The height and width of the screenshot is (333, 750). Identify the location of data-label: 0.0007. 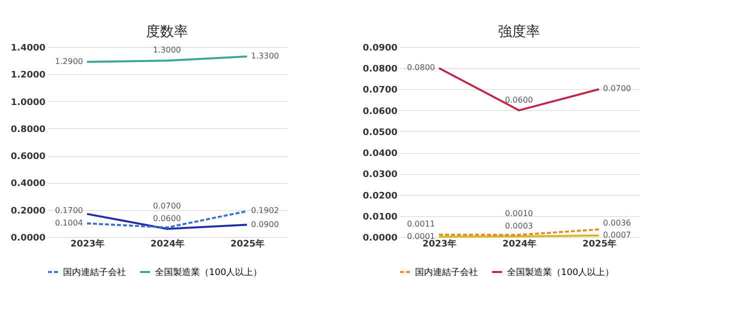
(617, 235).